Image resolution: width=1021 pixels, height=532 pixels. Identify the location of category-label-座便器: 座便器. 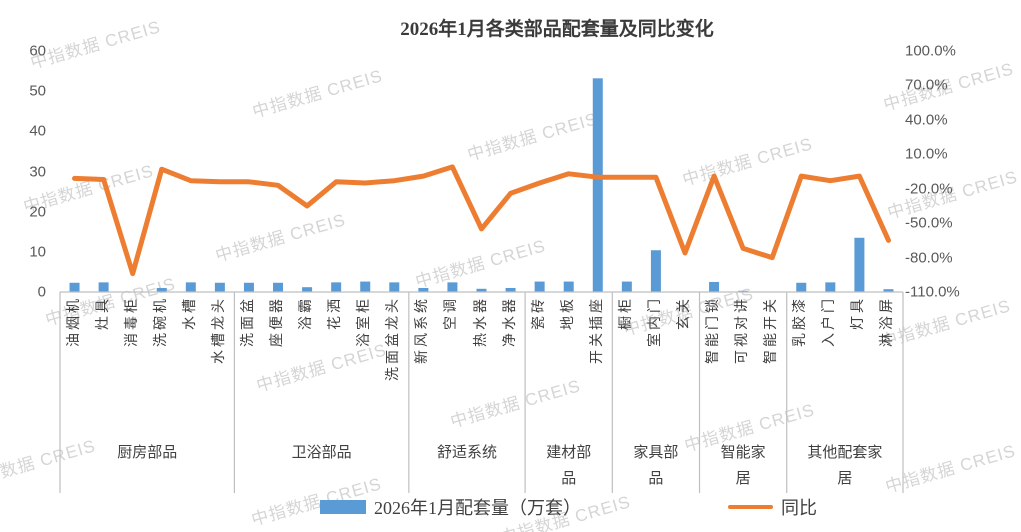
(278, 321).